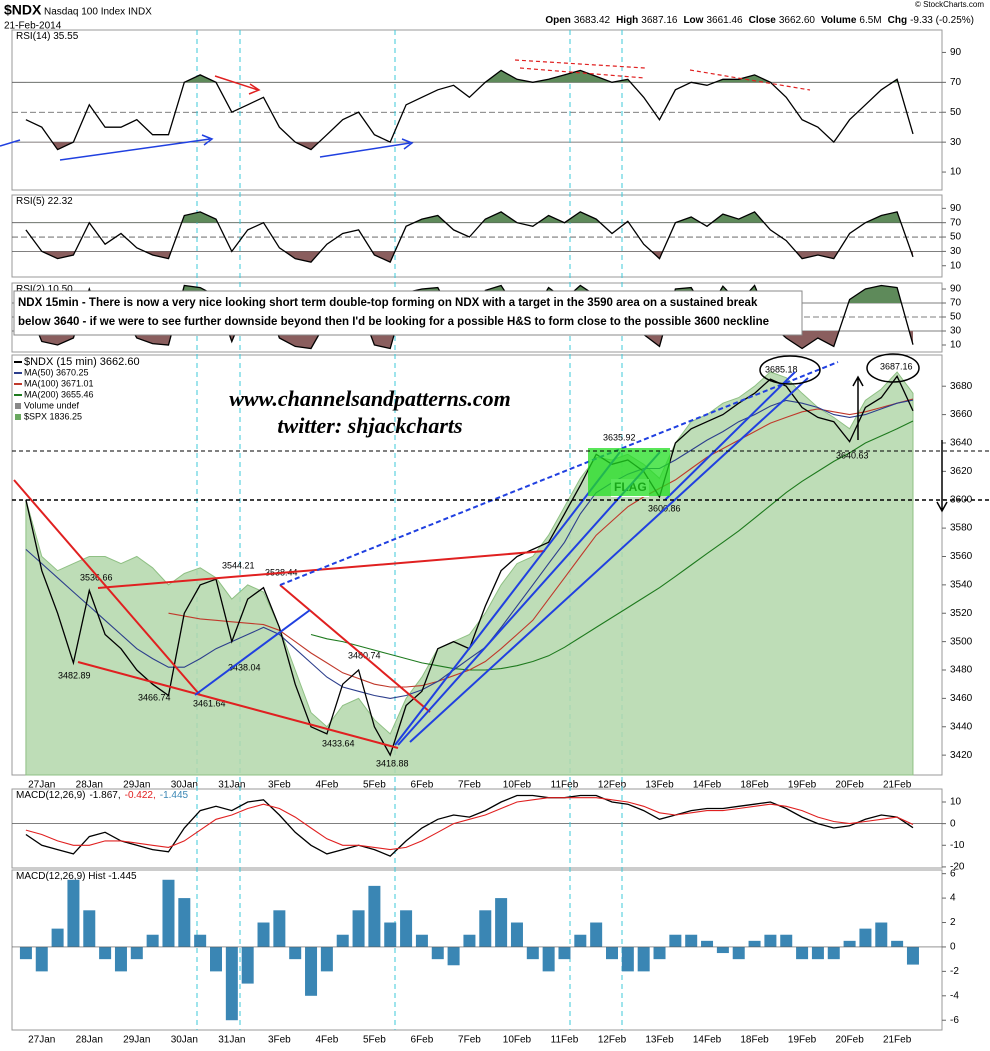 This screenshot has width=990, height=1051. I want to click on y-tick-label: 3660, so click(961, 414).